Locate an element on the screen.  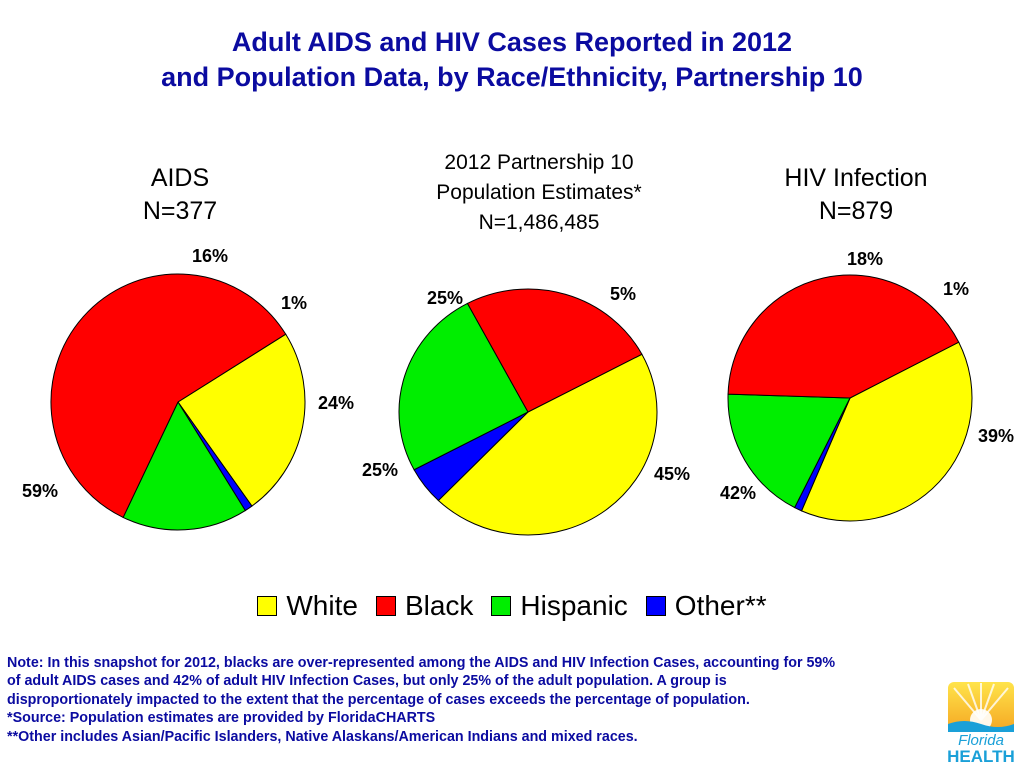
legend-item-white: White is located at coordinates (307, 606).